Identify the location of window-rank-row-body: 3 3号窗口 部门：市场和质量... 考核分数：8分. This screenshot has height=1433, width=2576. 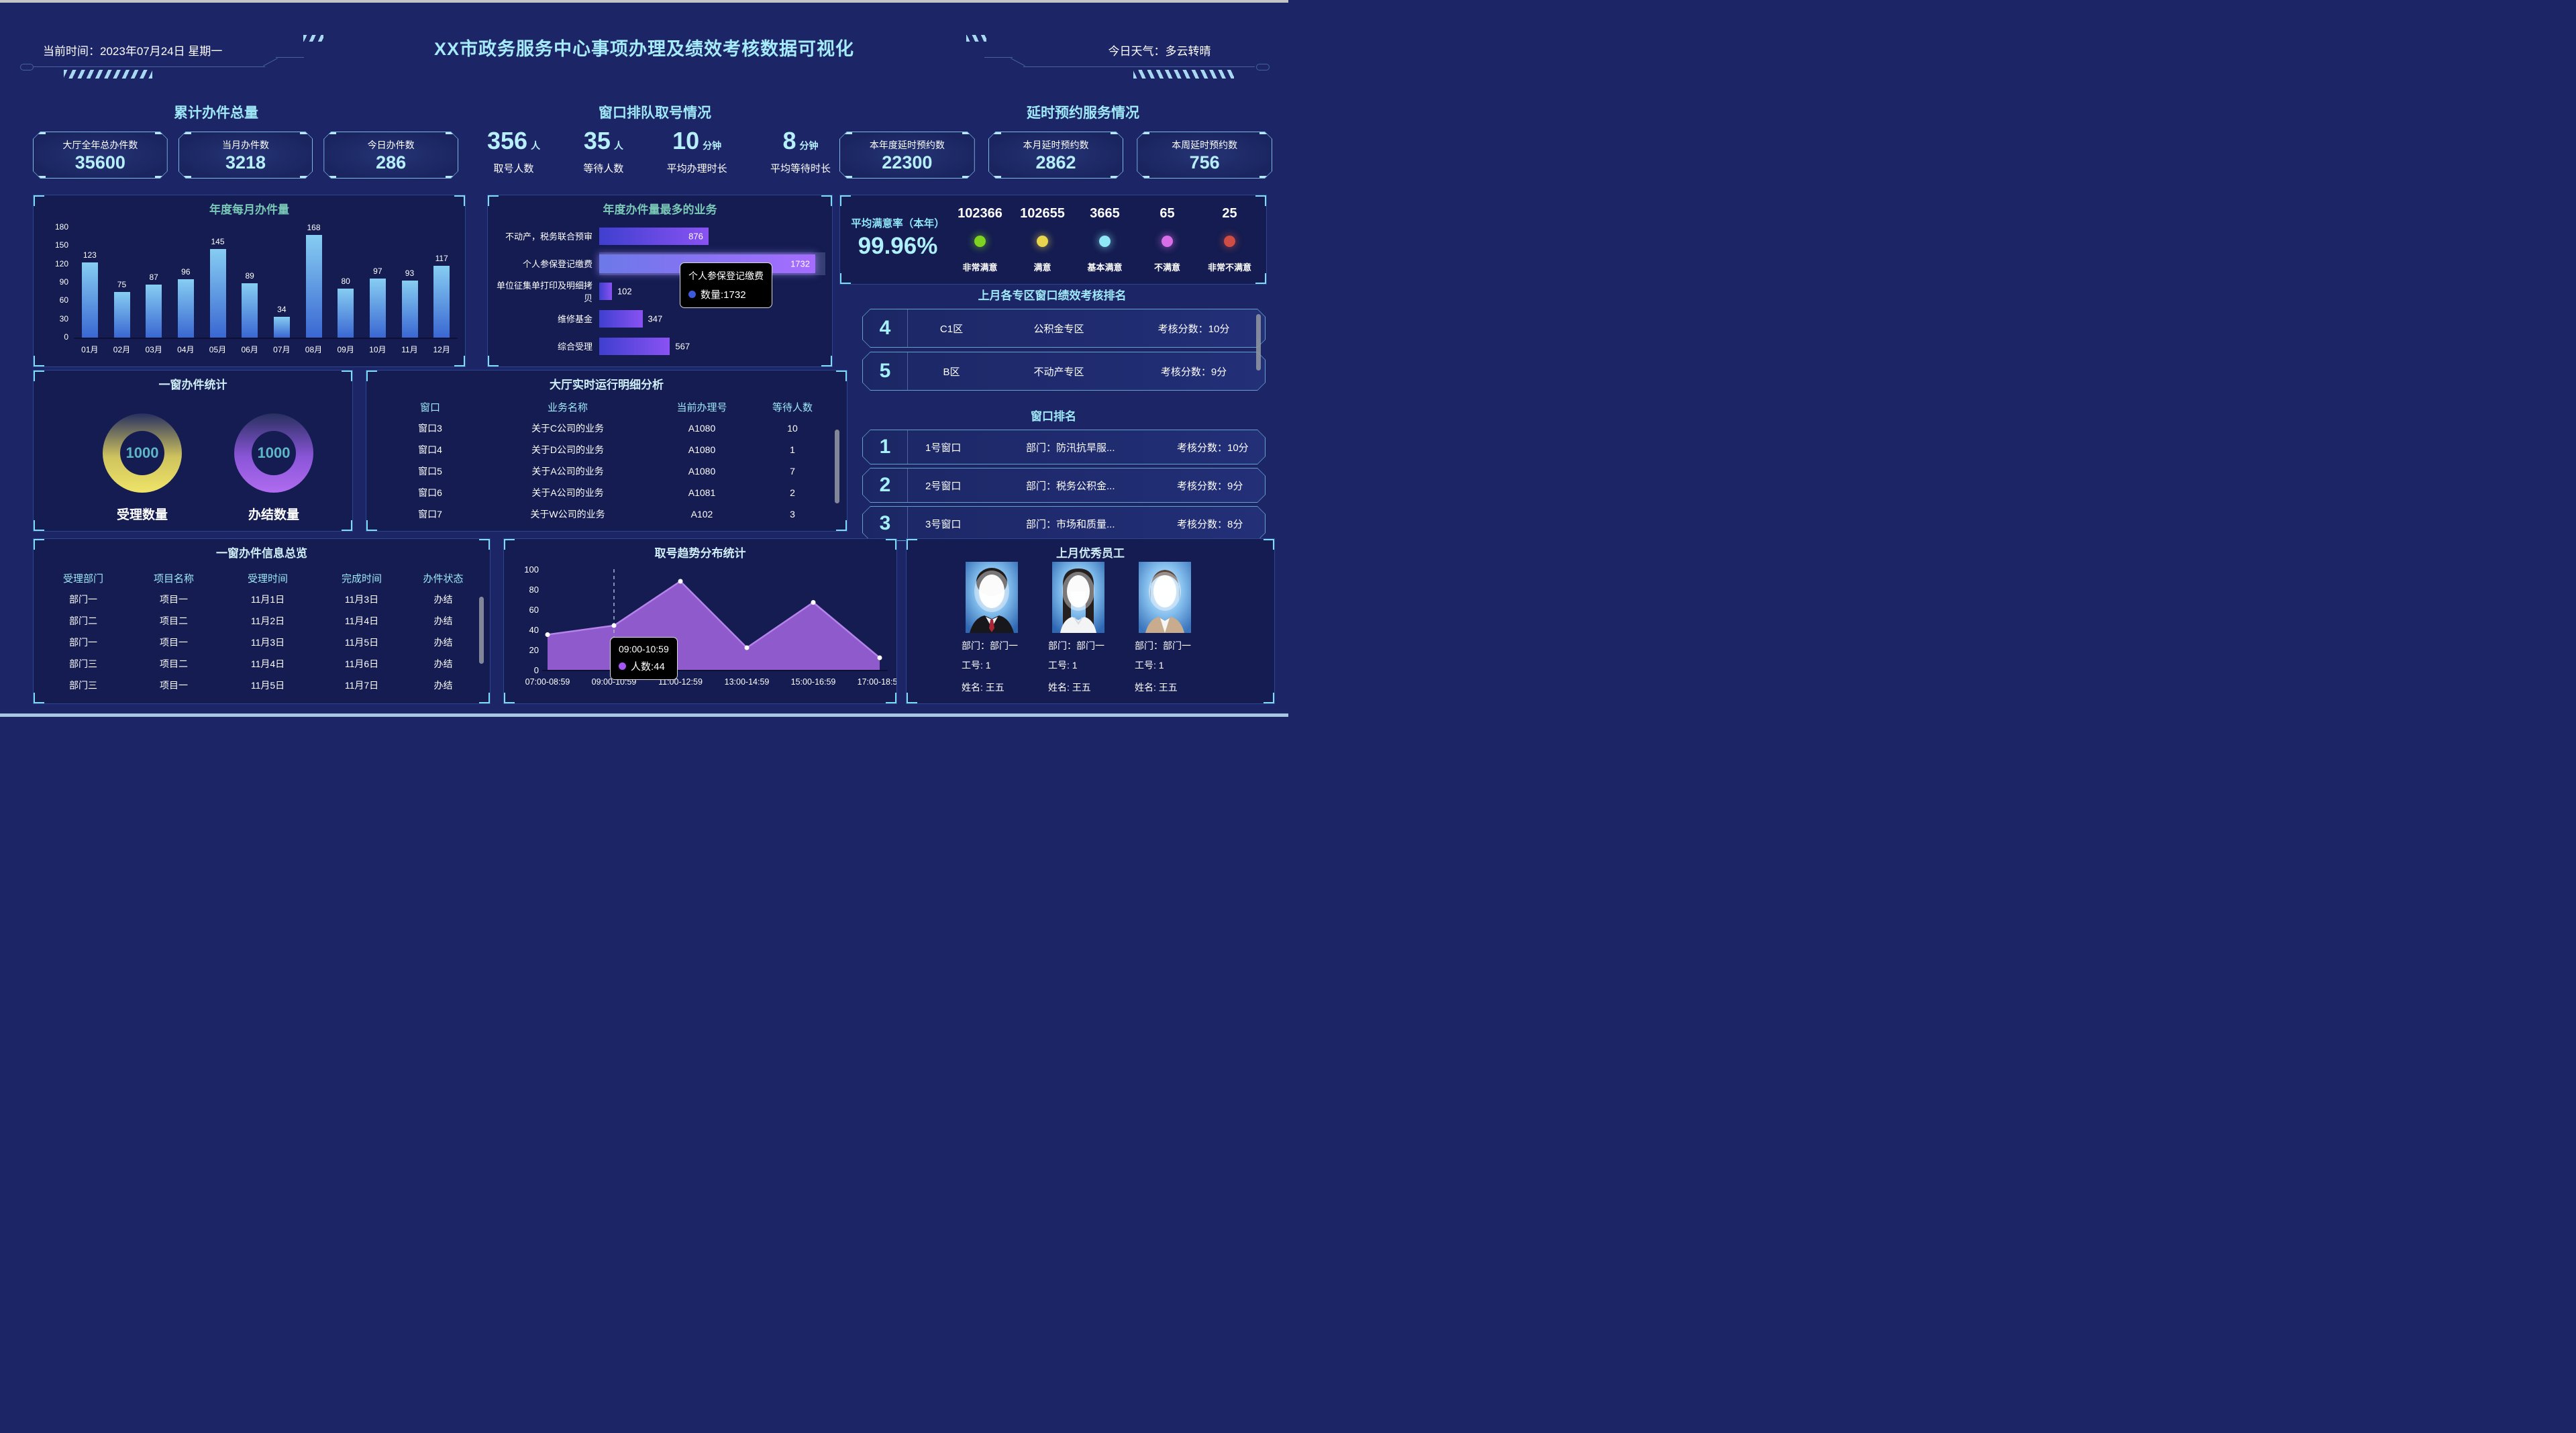
(1064, 523).